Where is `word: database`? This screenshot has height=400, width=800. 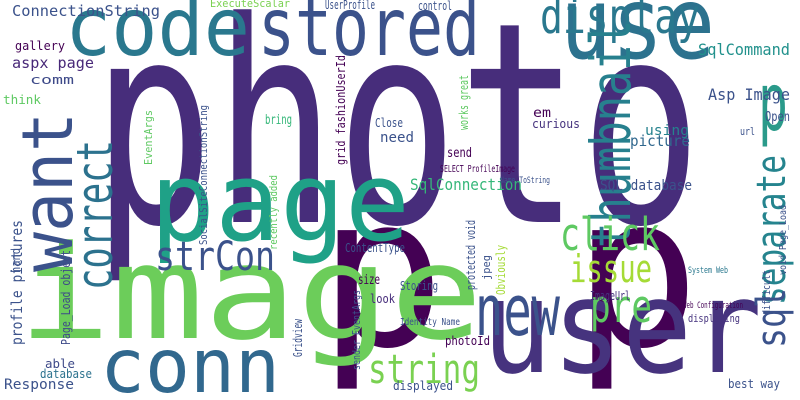
word: database is located at coordinates (66, 374).